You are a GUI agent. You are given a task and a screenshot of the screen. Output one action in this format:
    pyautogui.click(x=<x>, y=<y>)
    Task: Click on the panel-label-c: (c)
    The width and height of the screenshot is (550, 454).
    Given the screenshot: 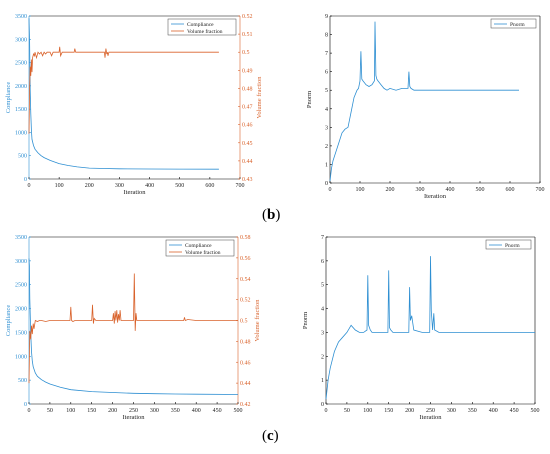 What is the action you would take?
    pyautogui.click(x=270, y=436)
    